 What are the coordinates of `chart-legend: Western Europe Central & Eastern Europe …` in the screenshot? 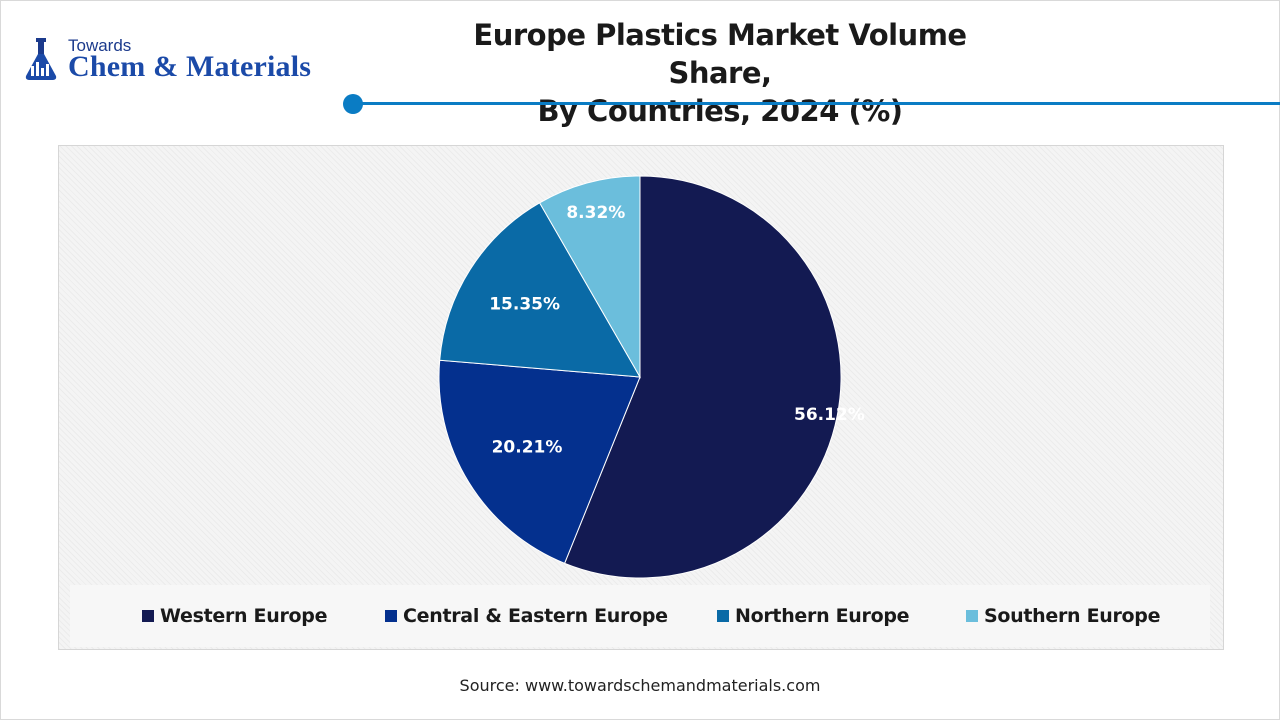 It's located at (640, 616).